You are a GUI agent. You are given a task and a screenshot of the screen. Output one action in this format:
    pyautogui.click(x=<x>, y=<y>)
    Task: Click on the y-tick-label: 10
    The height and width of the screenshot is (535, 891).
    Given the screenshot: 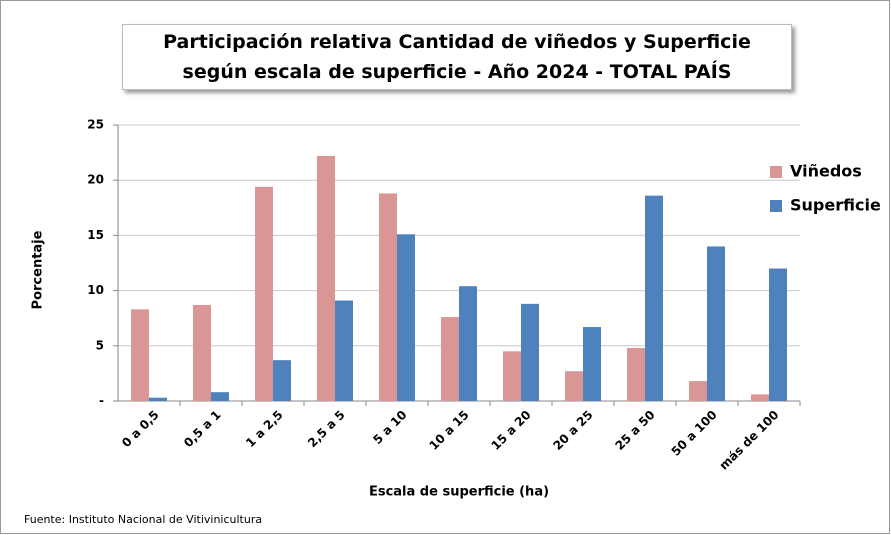 What is the action you would take?
    pyautogui.click(x=95, y=290)
    